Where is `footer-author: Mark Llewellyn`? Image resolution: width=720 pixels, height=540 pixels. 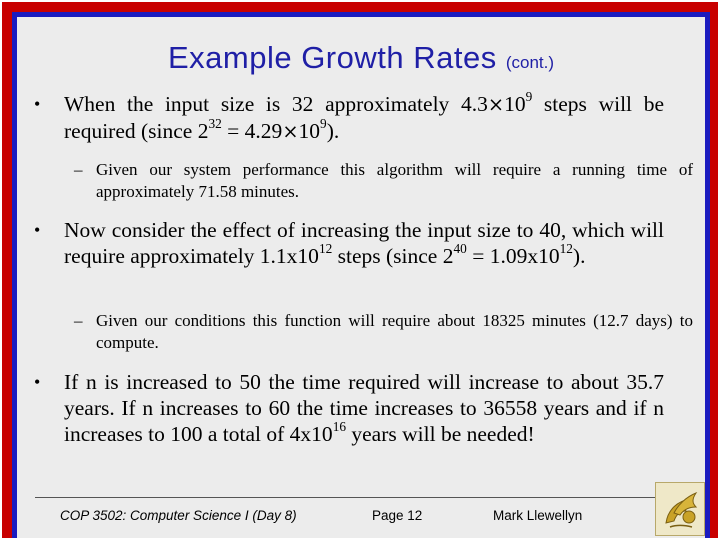
footer-author: Mark Llewellyn is located at coordinates (538, 515).